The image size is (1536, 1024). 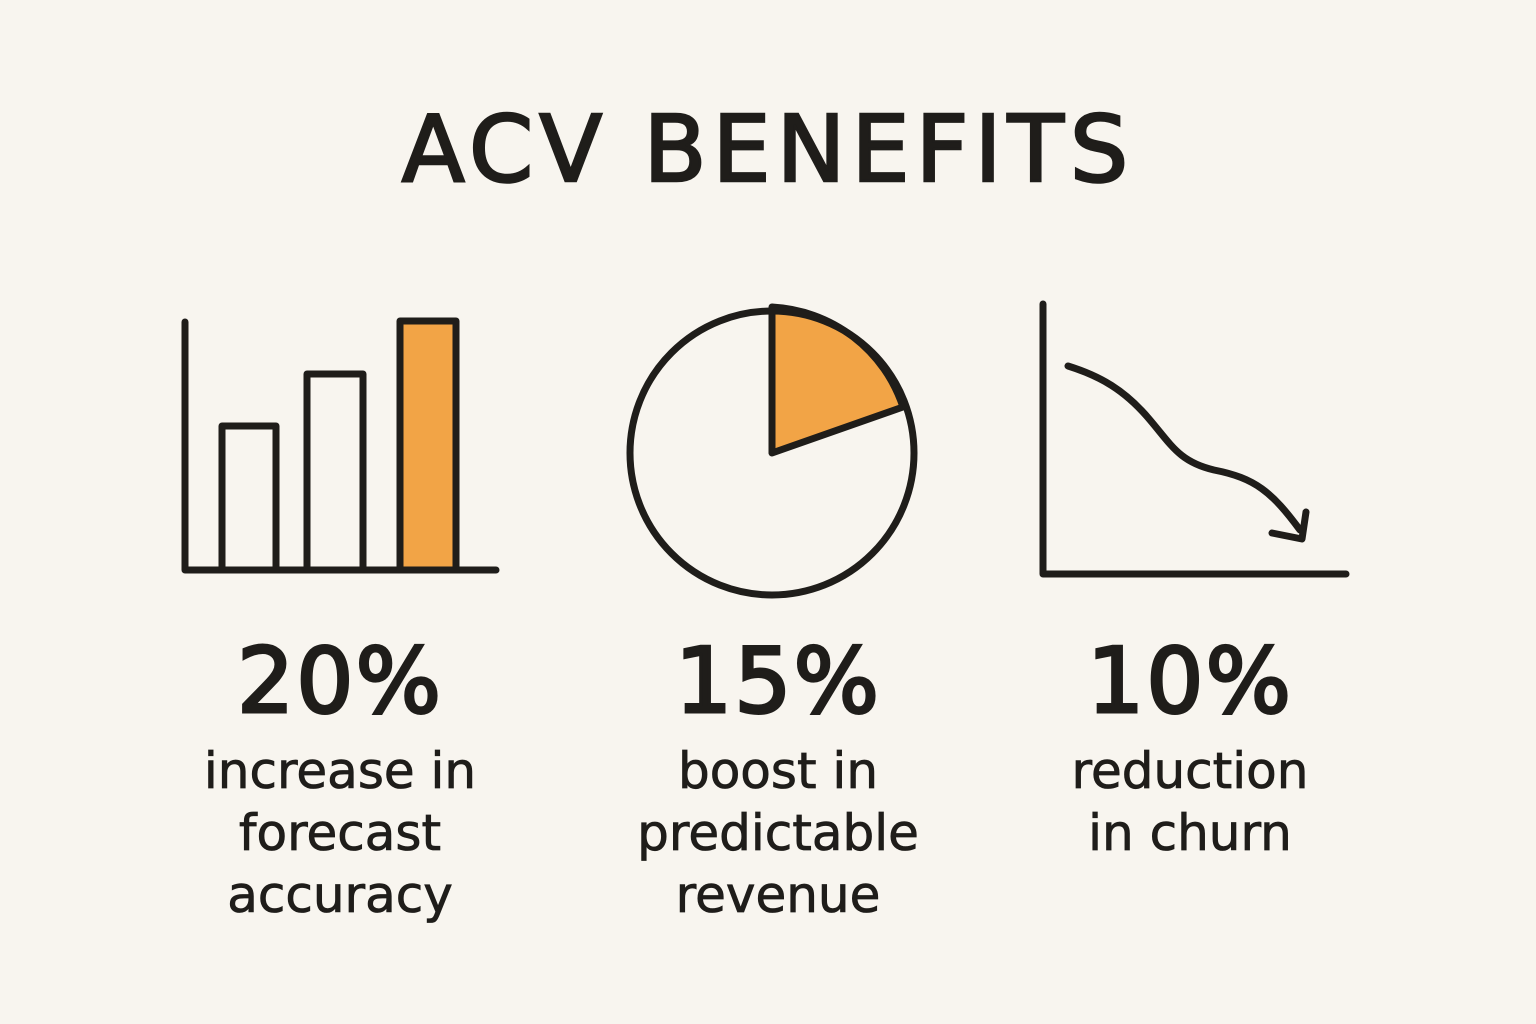 What do you see at coordinates (339, 681) in the screenshot?
I see `benefit-value-1: 20%` at bounding box center [339, 681].